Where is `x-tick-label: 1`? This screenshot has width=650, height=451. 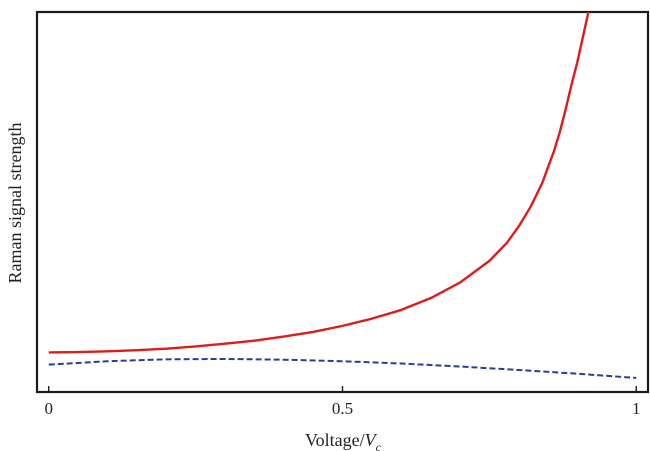 x-tick-label: 1 is located at coordinates (636, 408).